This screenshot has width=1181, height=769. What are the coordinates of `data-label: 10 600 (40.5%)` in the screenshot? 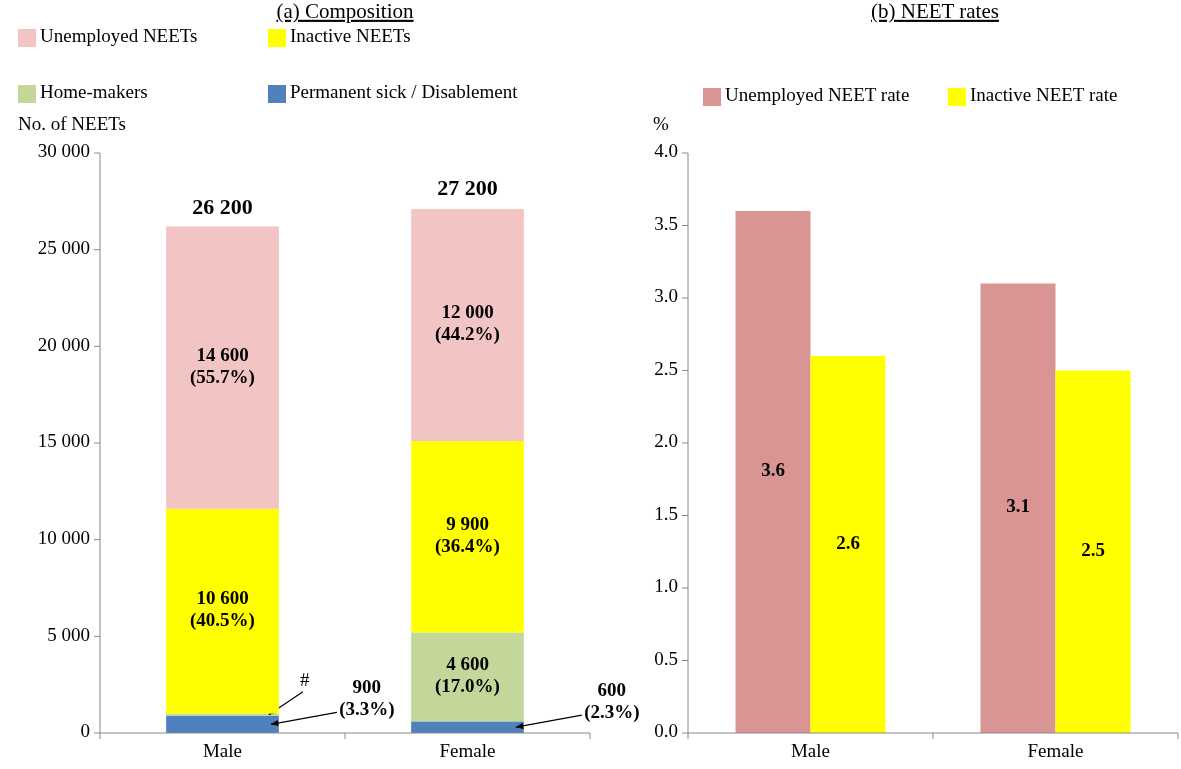 It's located at (222, 609).